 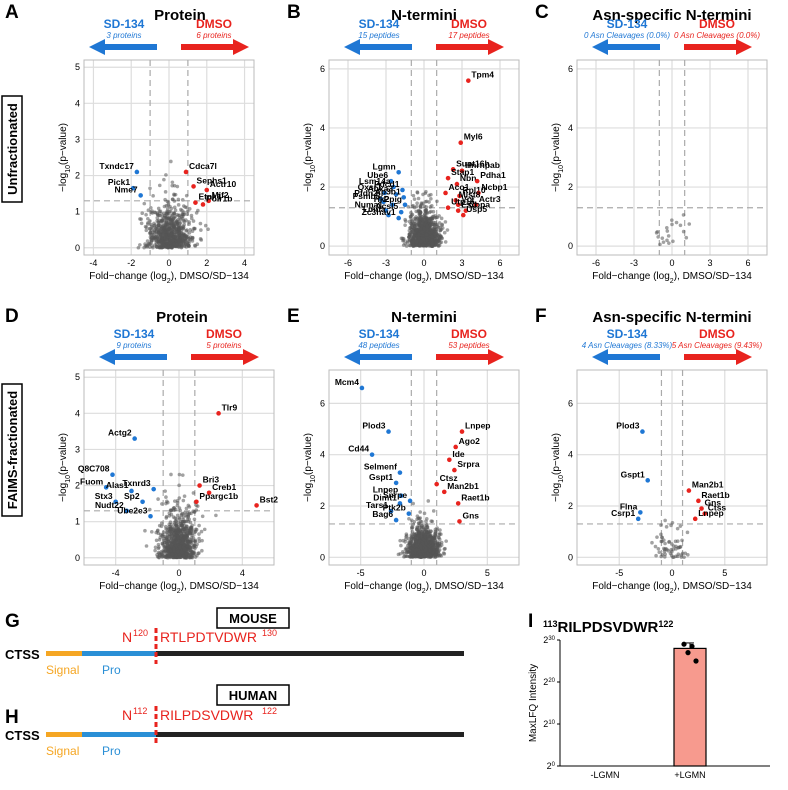 I want to click on panel-b-gene-label: Ppig, so click(x=393, y=199).